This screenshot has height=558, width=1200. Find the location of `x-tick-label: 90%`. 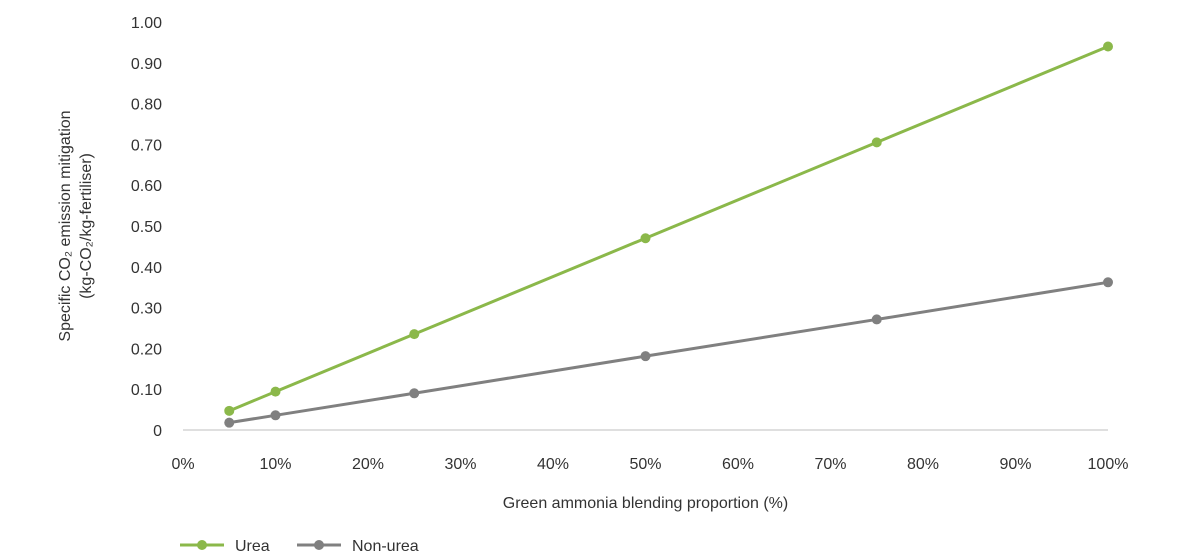

x-tick-label: 90% is located at coordinates (1015, 464).